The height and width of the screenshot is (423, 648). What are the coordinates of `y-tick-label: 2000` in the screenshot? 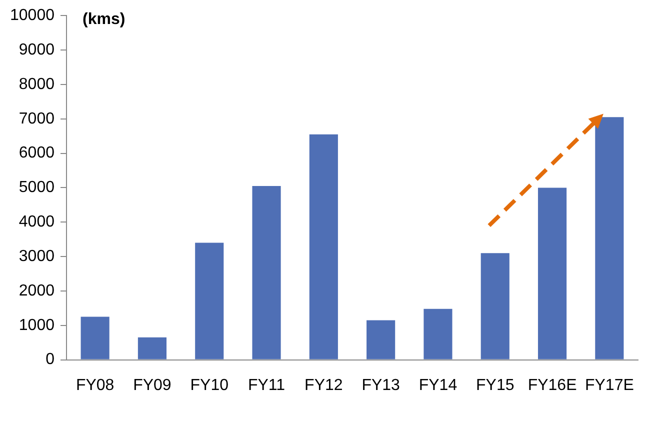 It's located at (36, 291).